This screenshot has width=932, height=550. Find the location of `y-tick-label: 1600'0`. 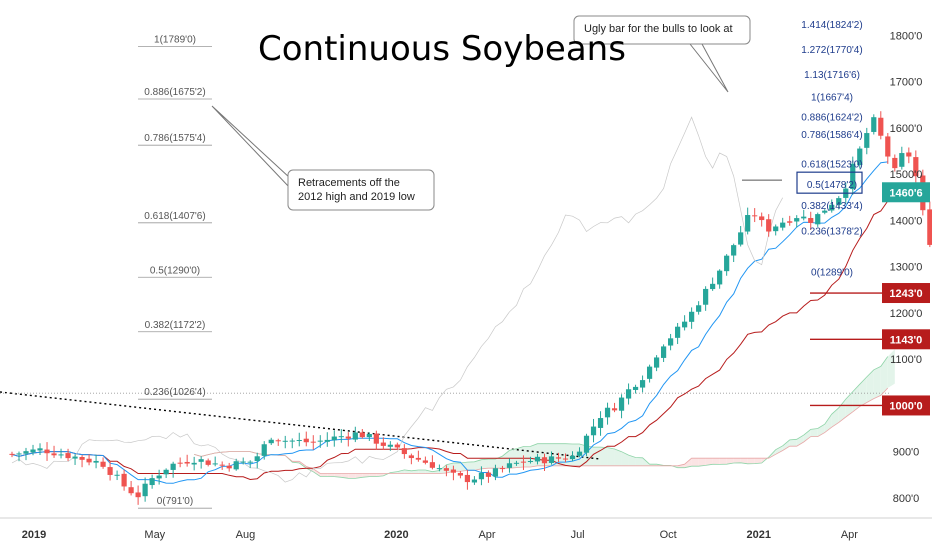

y-tick-label: 1600'0 is located at coordinates (906, 129).